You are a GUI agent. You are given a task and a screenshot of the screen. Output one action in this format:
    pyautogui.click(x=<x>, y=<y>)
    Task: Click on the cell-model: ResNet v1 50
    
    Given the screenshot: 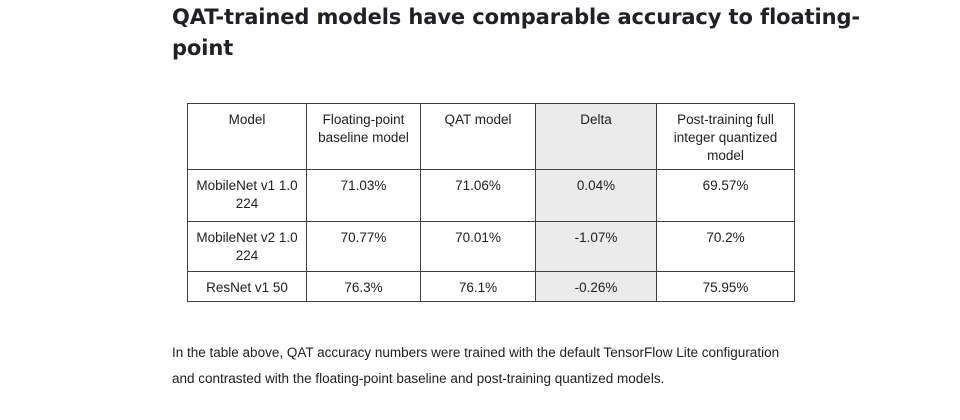 What is the action you would take?
    pyautogui.click(x=247, y=286)
    